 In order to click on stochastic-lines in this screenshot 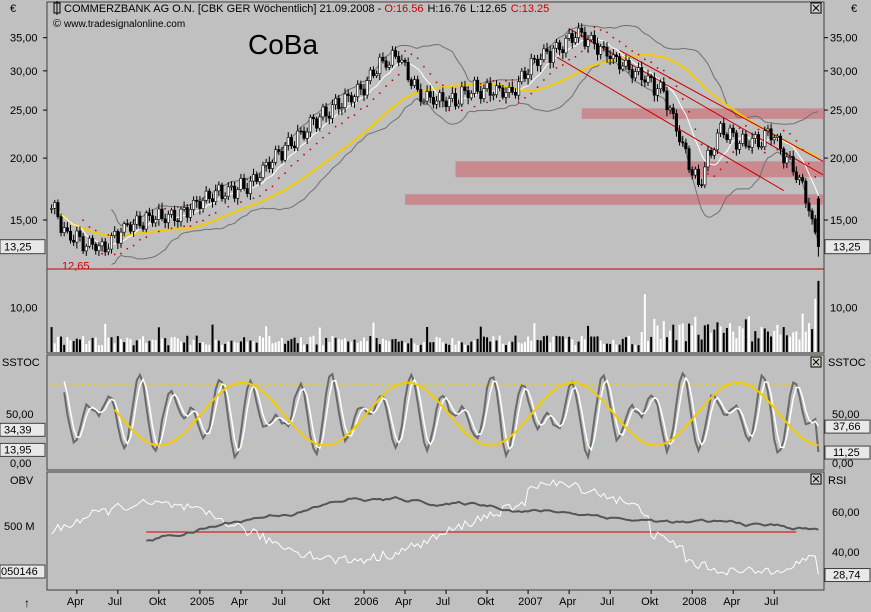, I will do `click(436, 416)`.